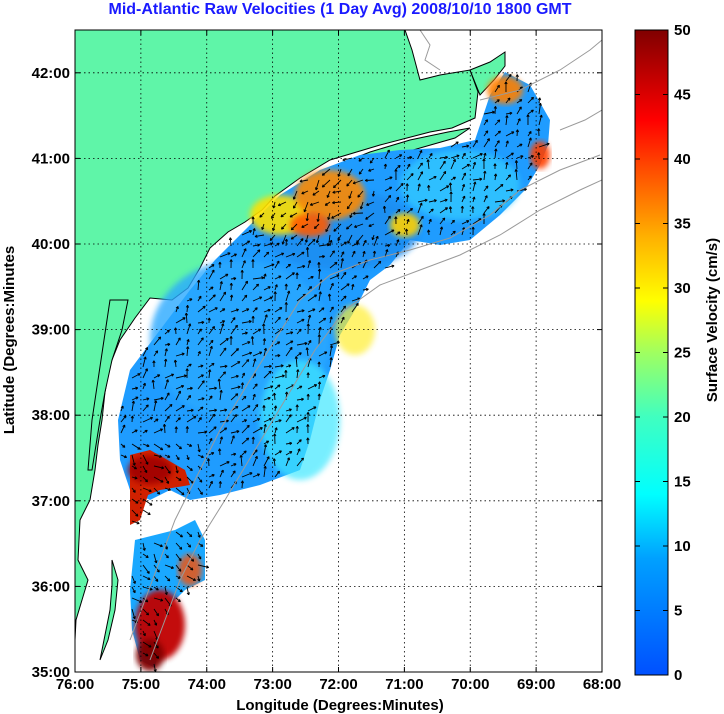  Describe the element at coordinates (404, 684) in the screenshot. I see `x-tick-label: 71:00` at that location.